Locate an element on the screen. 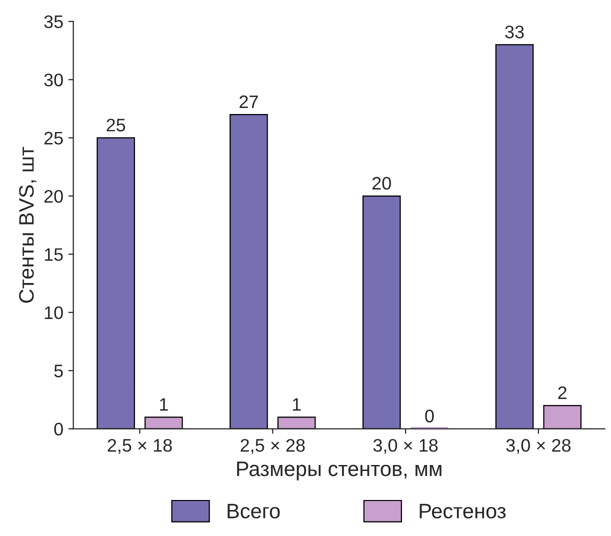 This screenshot has height=536, width=611. data-label: 27 is located at coordinates (249, 101).